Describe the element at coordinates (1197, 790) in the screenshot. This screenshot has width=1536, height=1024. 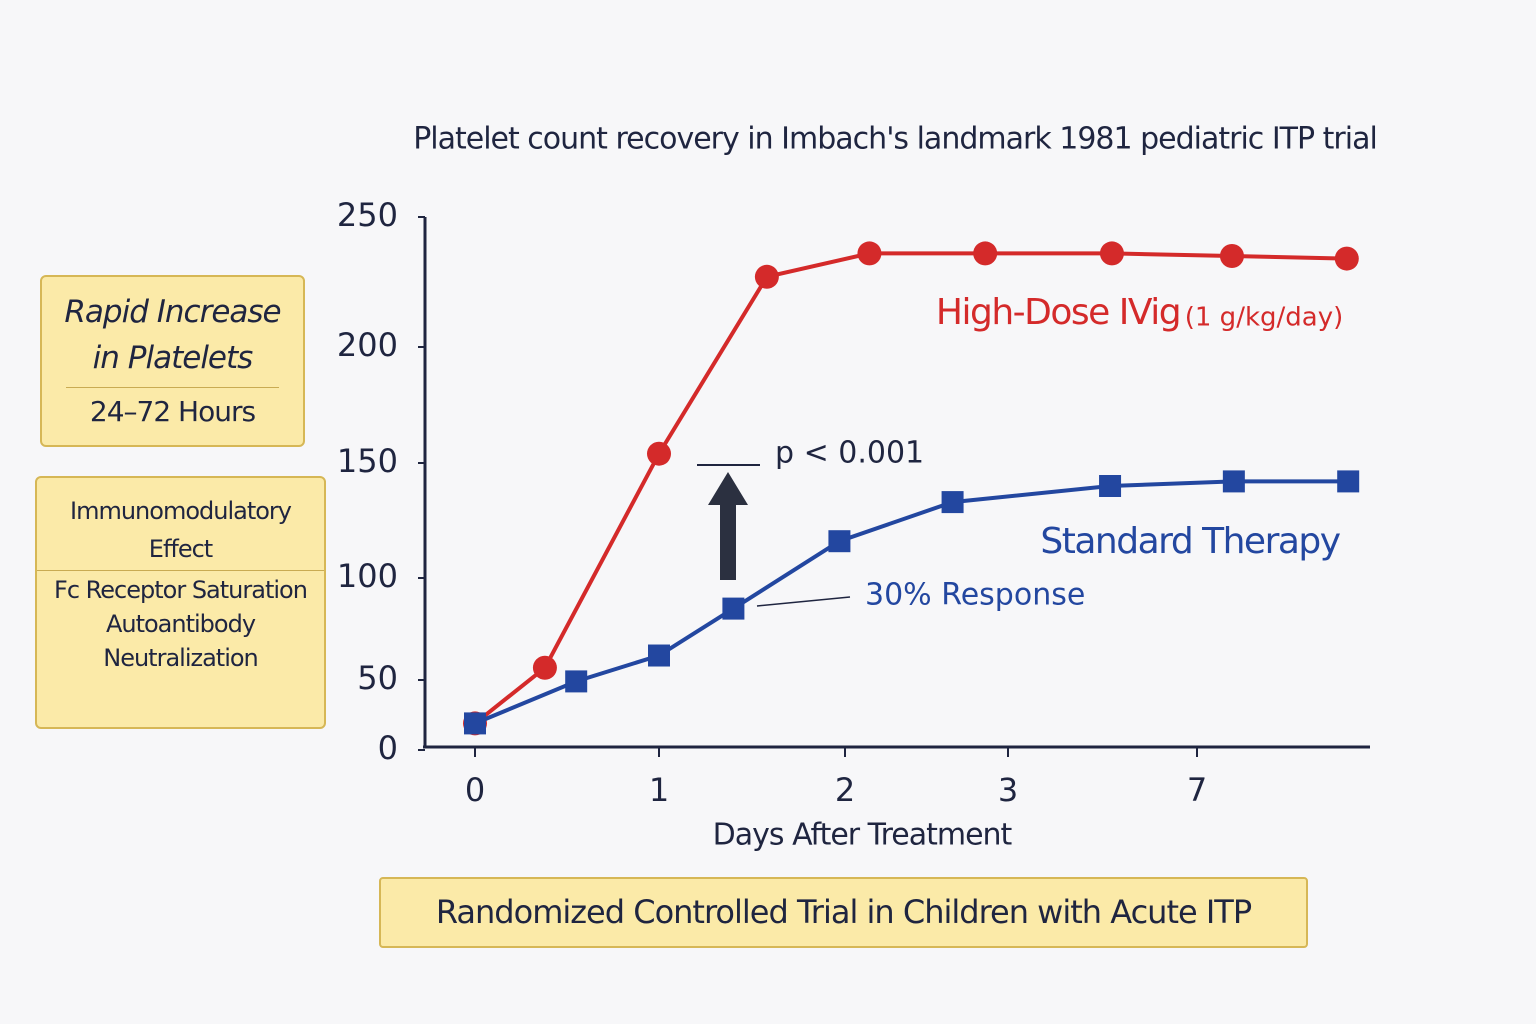
I see `x-tick-label: 7` at that location.